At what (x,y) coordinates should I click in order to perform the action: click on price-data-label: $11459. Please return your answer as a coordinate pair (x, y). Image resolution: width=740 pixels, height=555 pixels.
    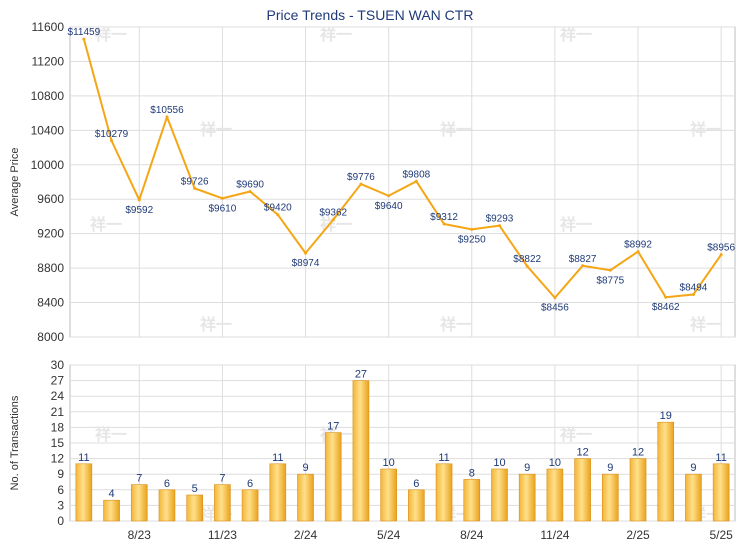
    Looking at the image, I should click on (84, 32).